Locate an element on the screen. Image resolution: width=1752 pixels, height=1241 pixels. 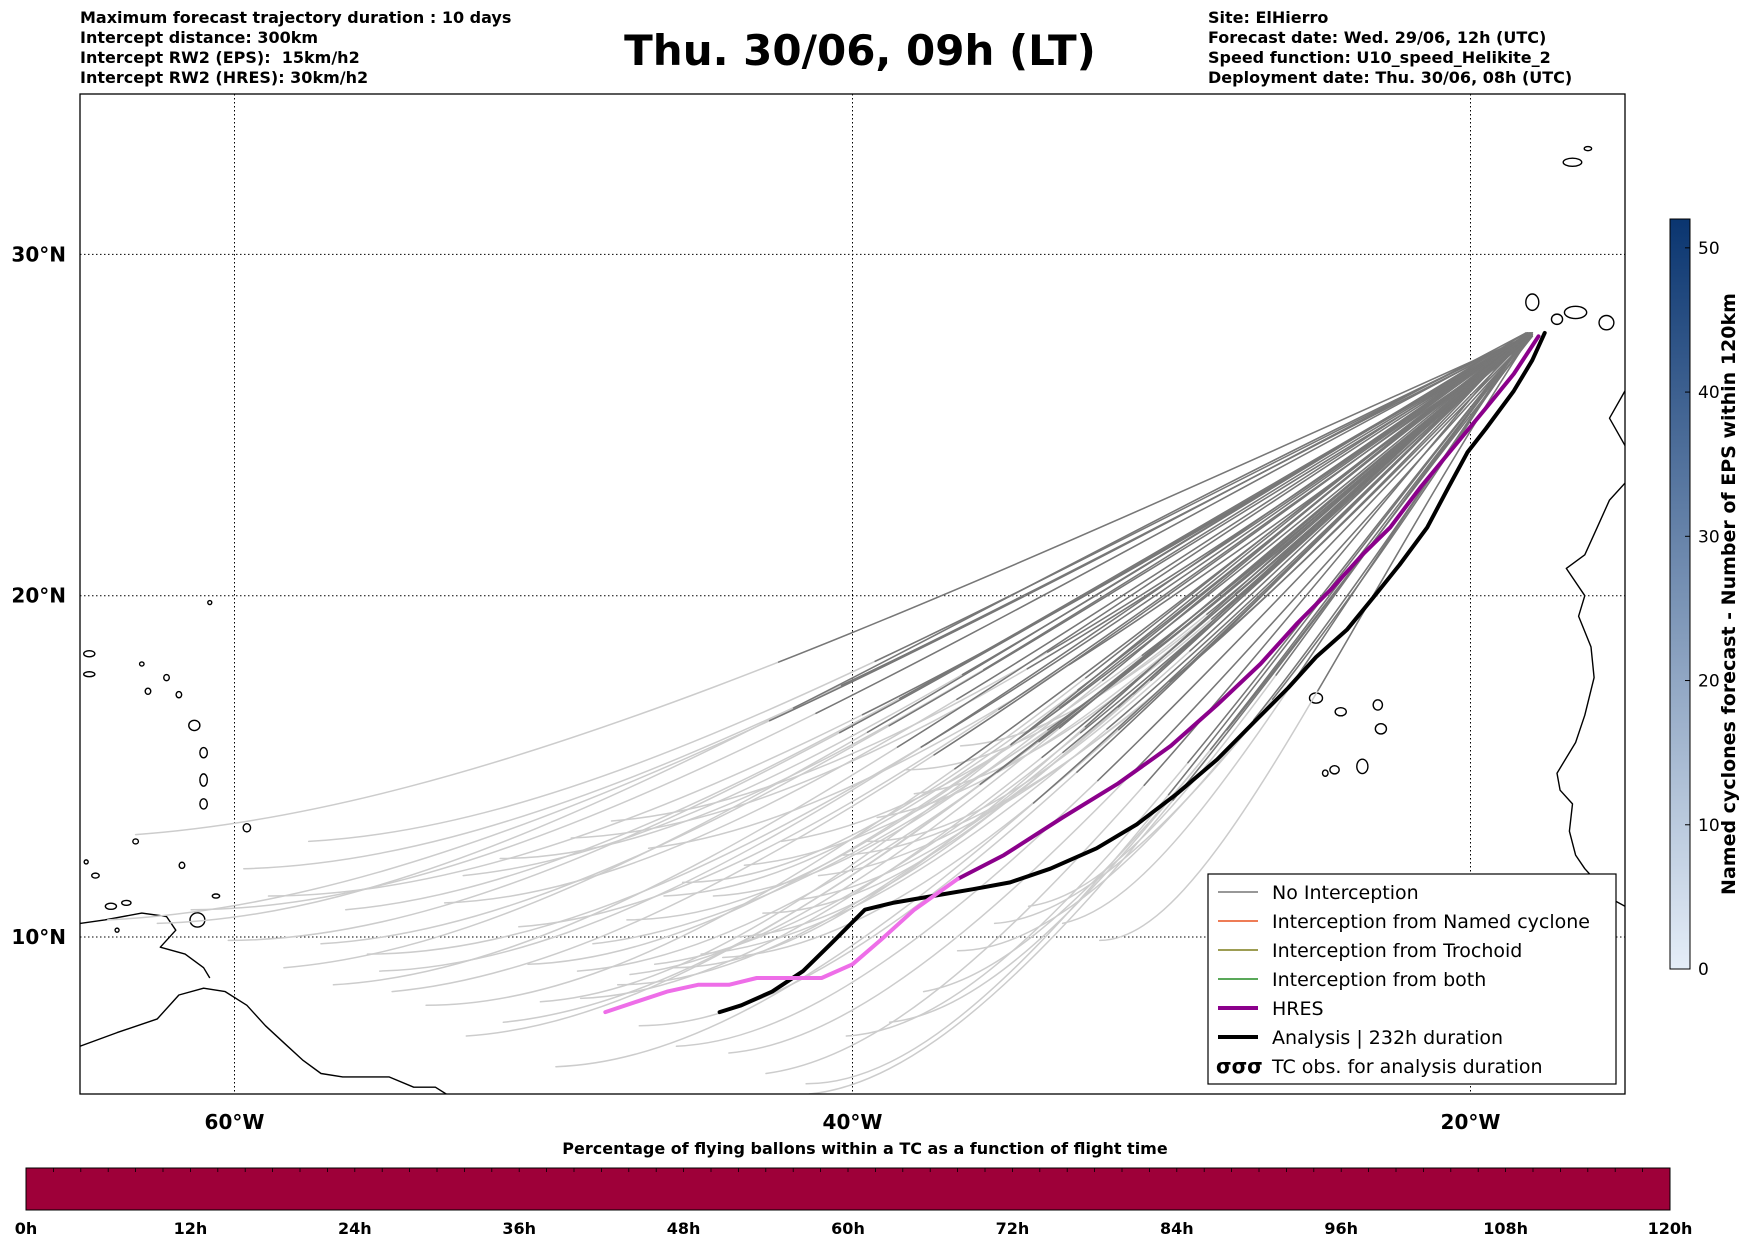
time-bar-tick-label: 84h is located at coordinates (1177, 1228).